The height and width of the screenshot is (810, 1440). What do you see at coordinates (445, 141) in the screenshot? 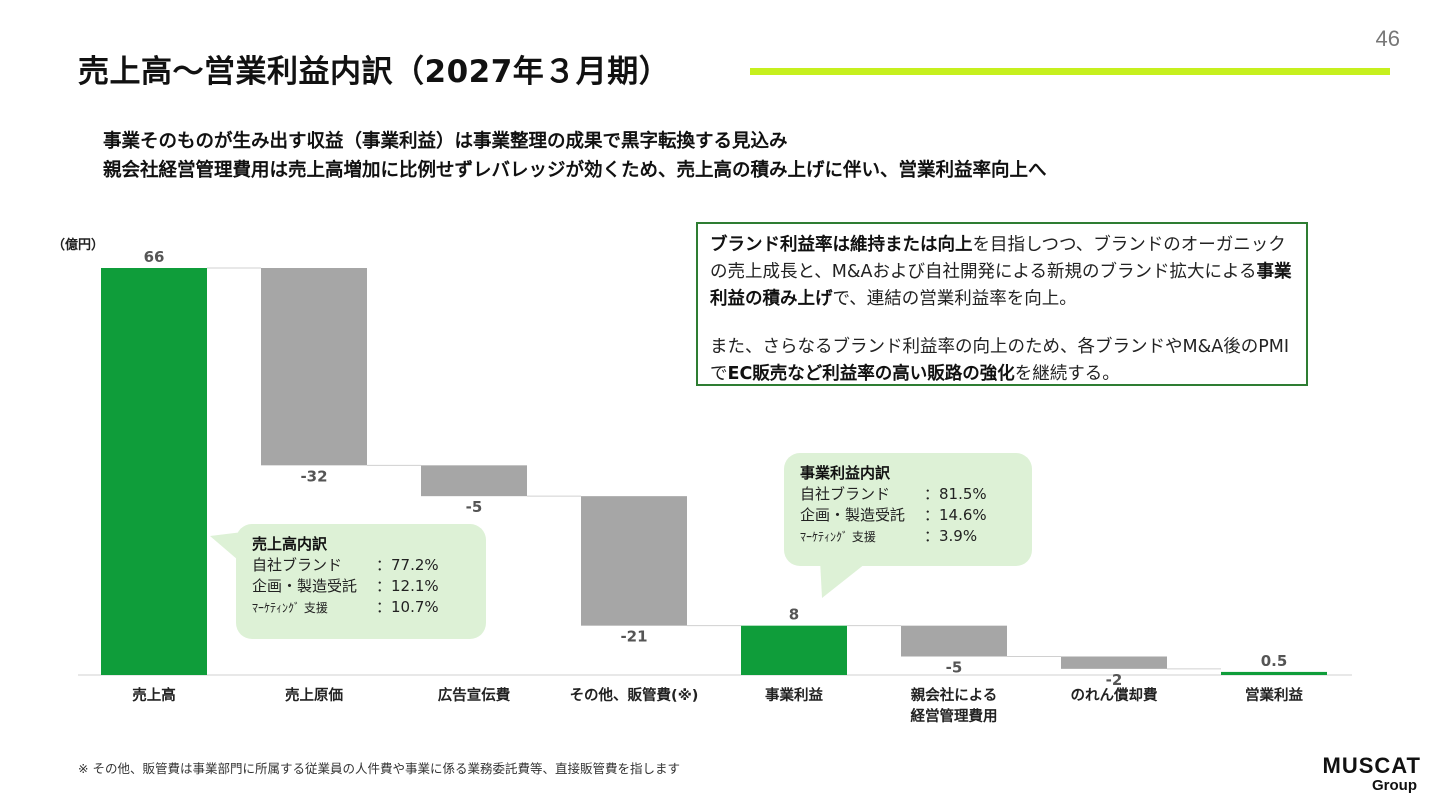
I see `lead-line-1: 事業そのものが生み出す収益（事業利益）は事業整理の成果で黒字転換する見込み` at bounding box center [445, 141].